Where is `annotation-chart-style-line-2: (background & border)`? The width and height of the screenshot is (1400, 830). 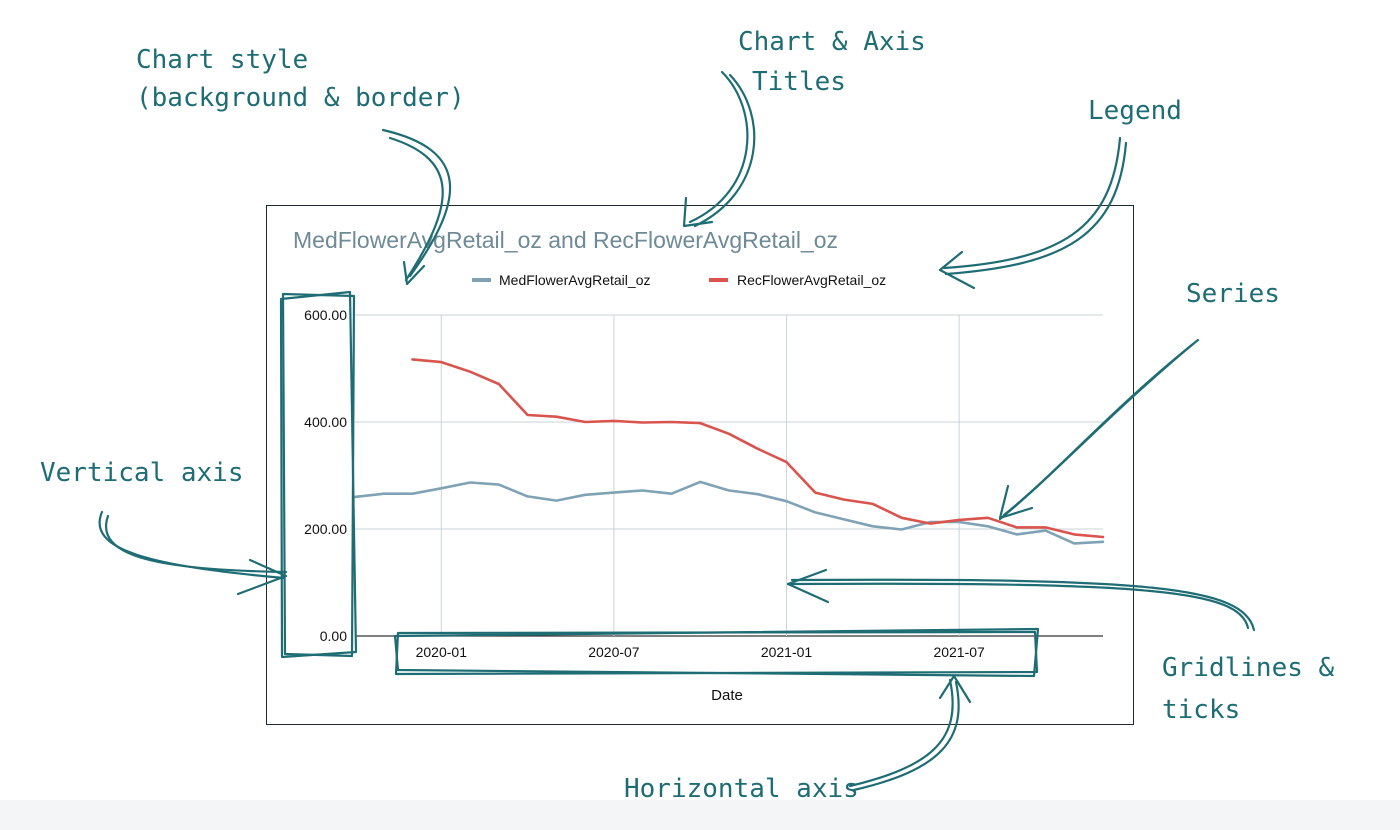
annotation-chart-style-line-2: (background & border) is located at coordinates (300, 98).